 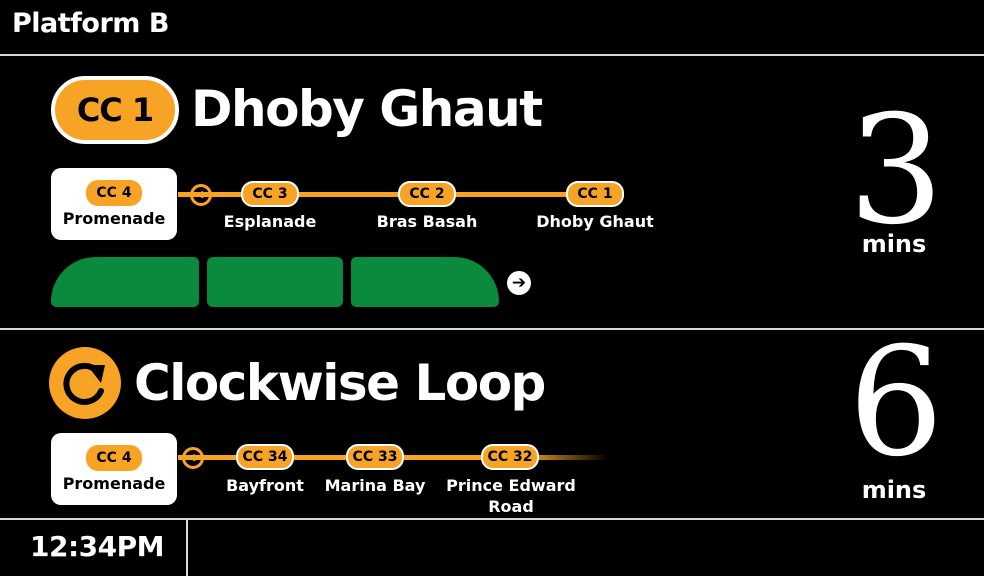 I want to click on clockwise-loop-icon, so click(x=85, y=383).